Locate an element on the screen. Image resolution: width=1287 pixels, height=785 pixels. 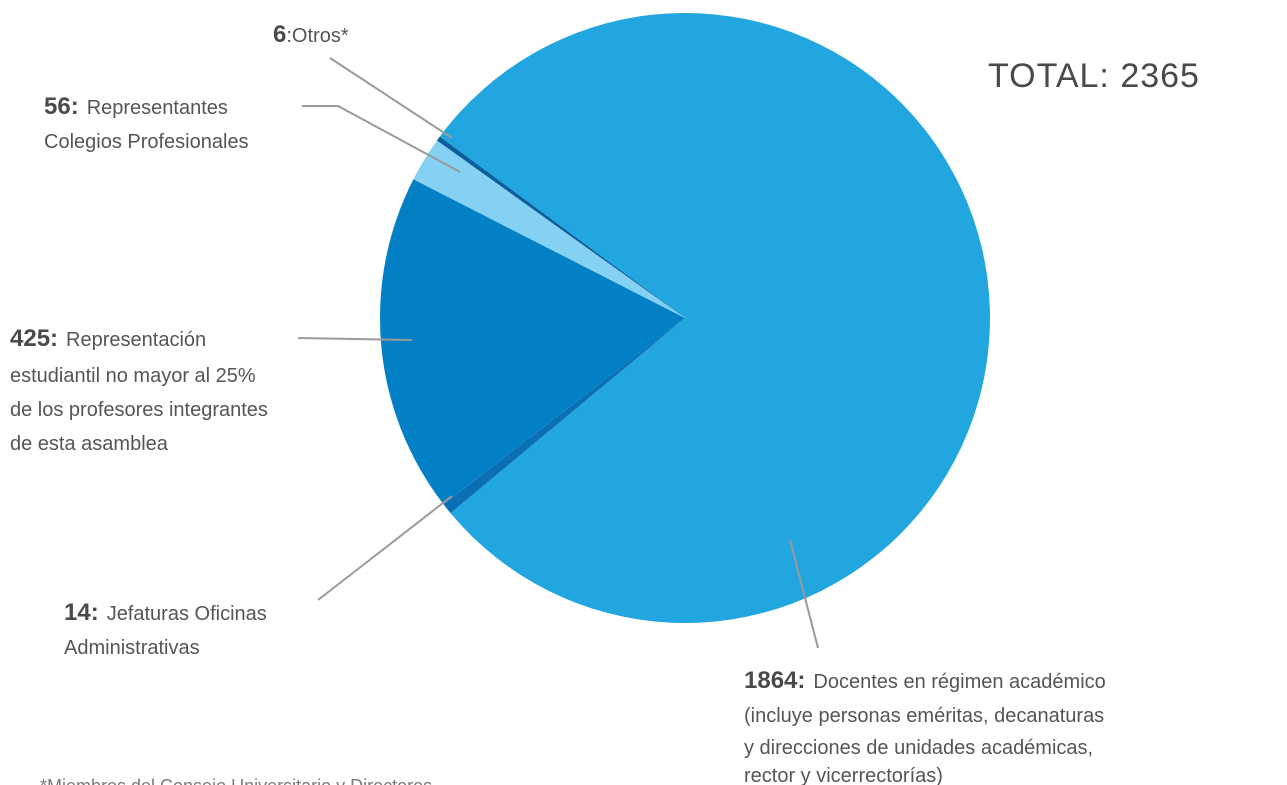
leader-line-docentes is located at coordinates (804, 594).